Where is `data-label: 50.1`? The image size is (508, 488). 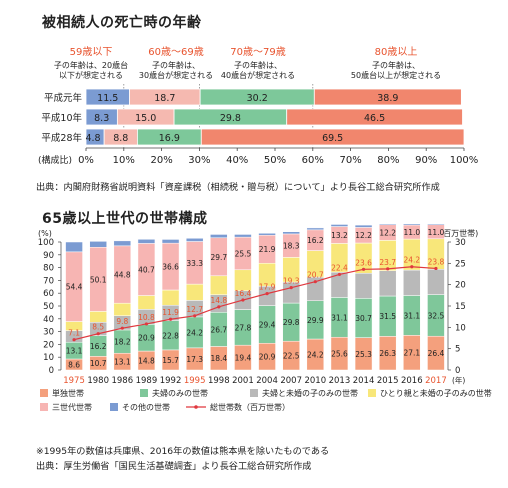
data-label: 50.1 is located at coordinates (98, 279).